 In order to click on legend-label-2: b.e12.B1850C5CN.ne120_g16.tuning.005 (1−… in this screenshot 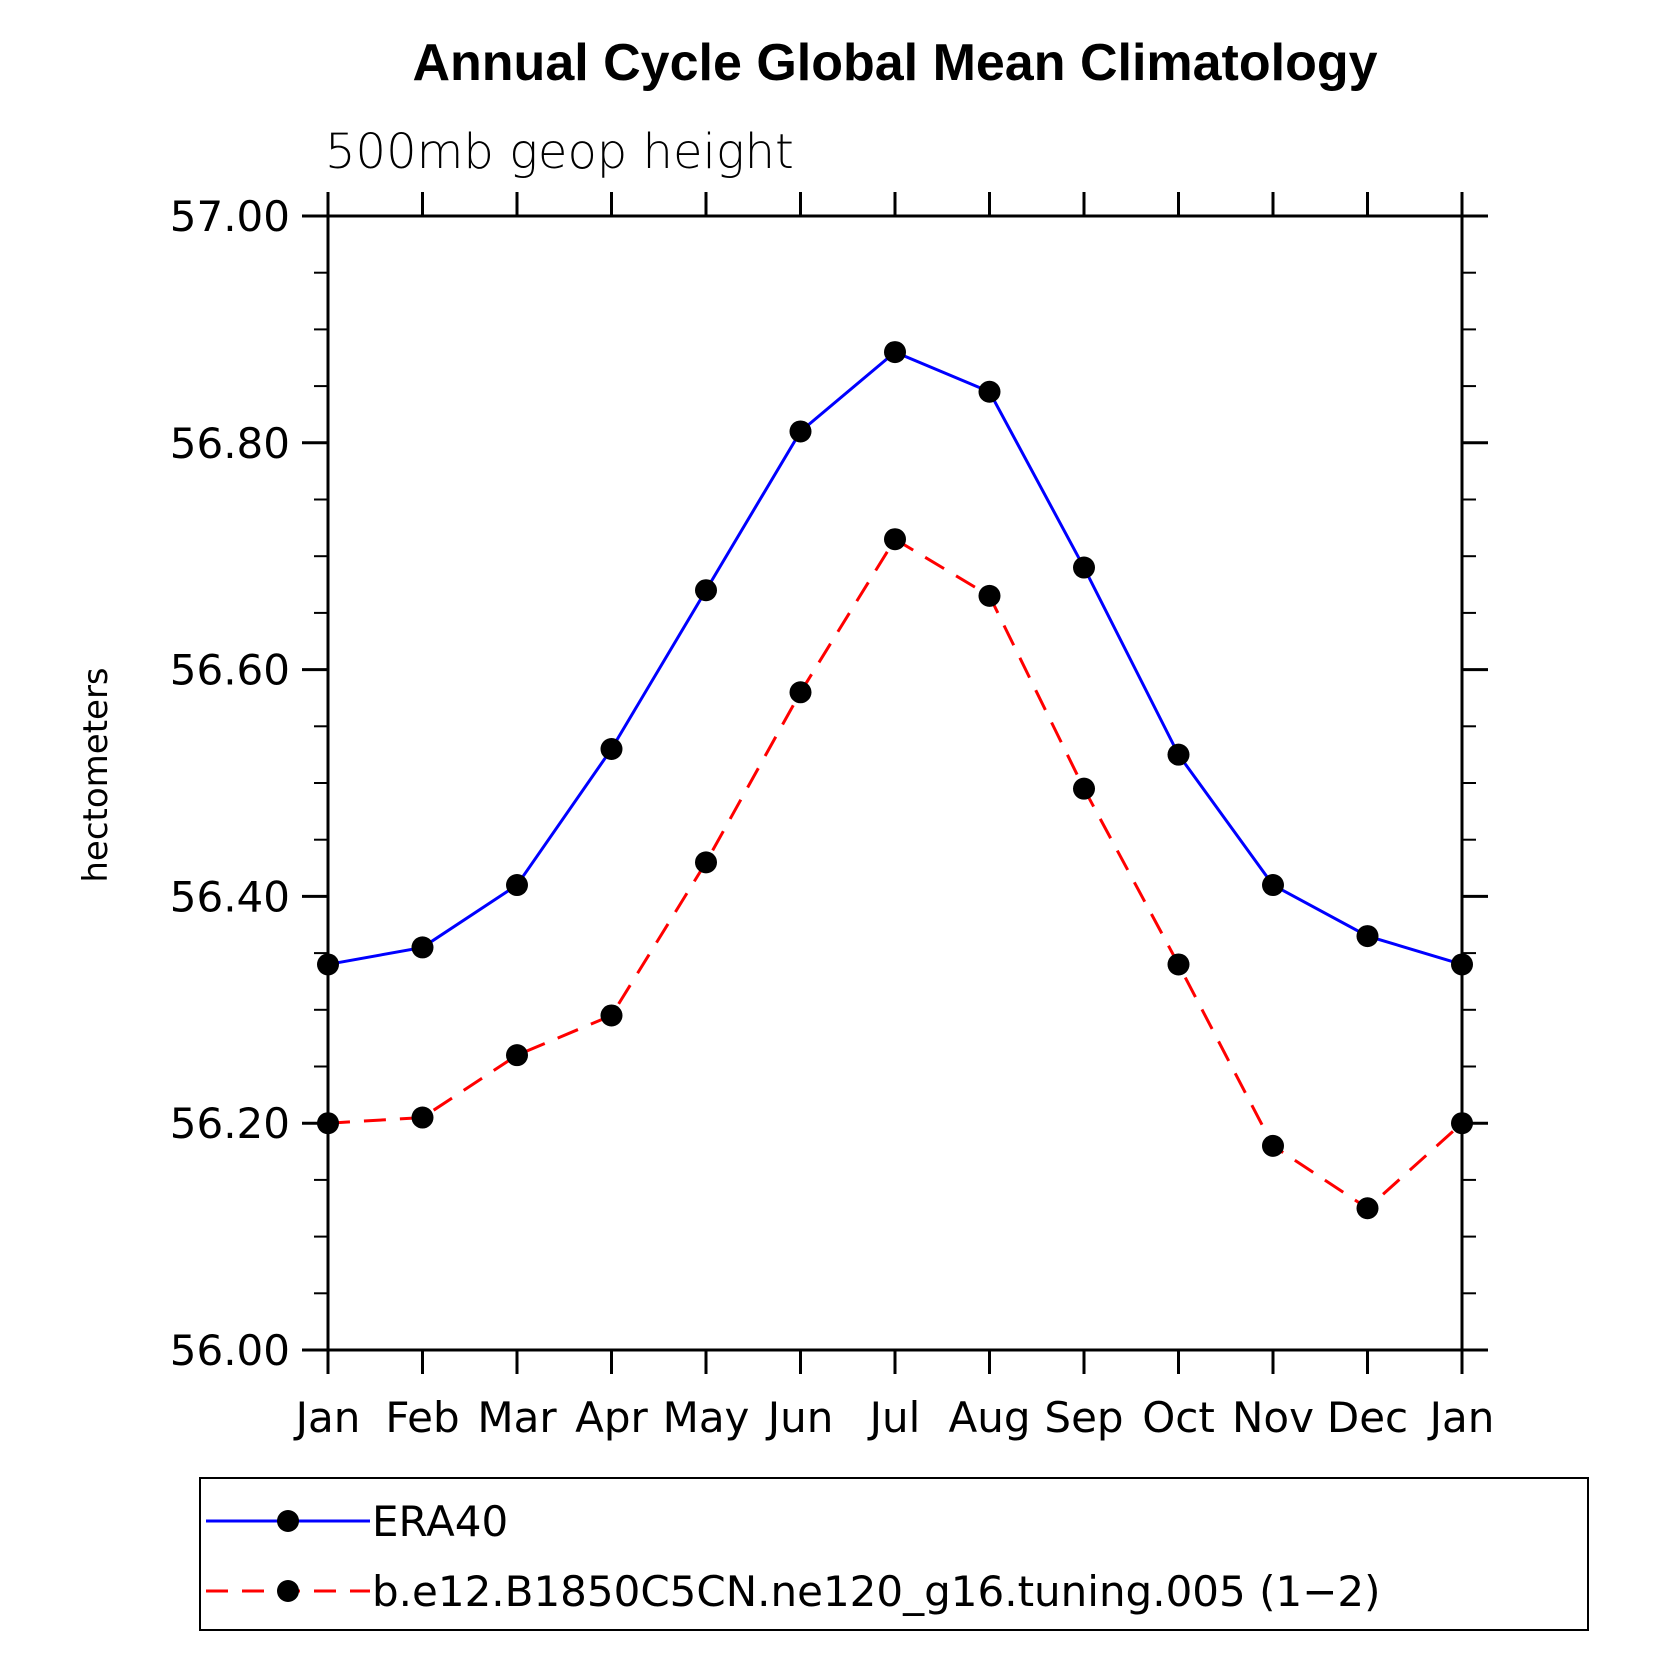, I will do `click(876, 1591)`.